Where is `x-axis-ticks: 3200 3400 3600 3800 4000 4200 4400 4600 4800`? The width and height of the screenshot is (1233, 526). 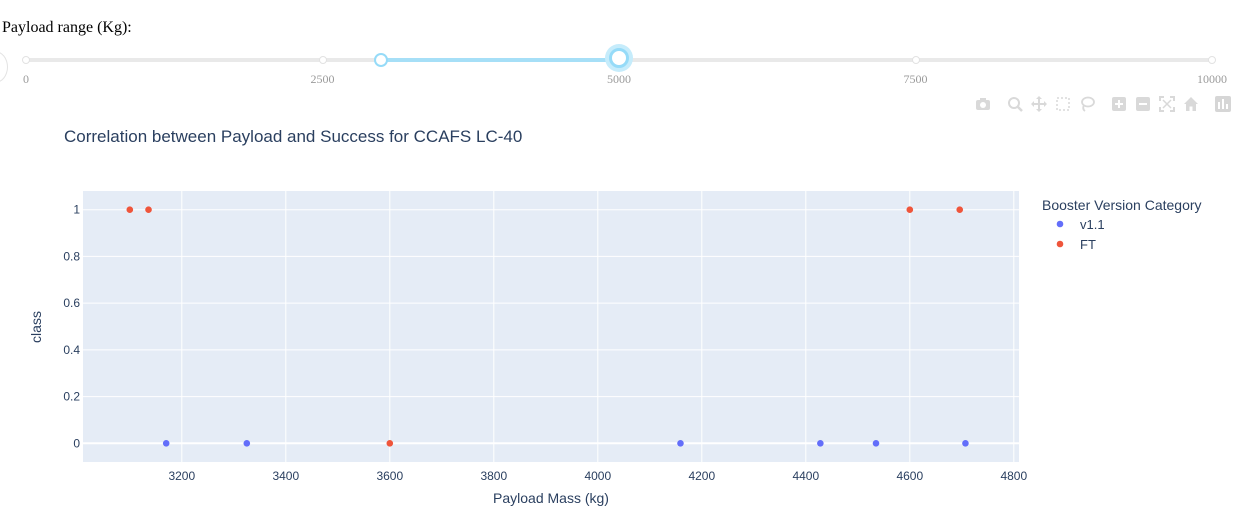
x-axis-ticks: 3200 3400 3600 3800 4000 4200 4400 4600 4800 is located at coordinates (597, 476).